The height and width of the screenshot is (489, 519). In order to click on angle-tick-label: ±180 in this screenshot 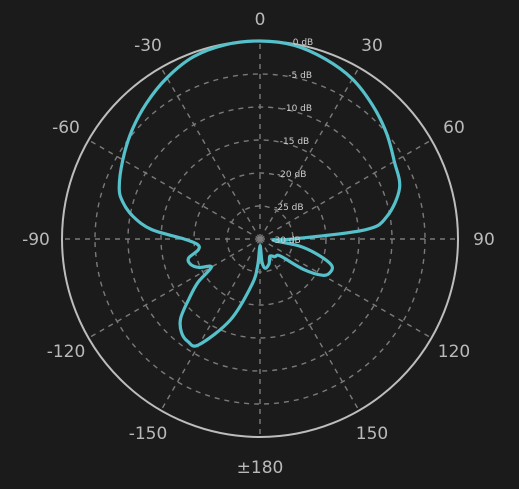, I will do `click(260, 468)`.